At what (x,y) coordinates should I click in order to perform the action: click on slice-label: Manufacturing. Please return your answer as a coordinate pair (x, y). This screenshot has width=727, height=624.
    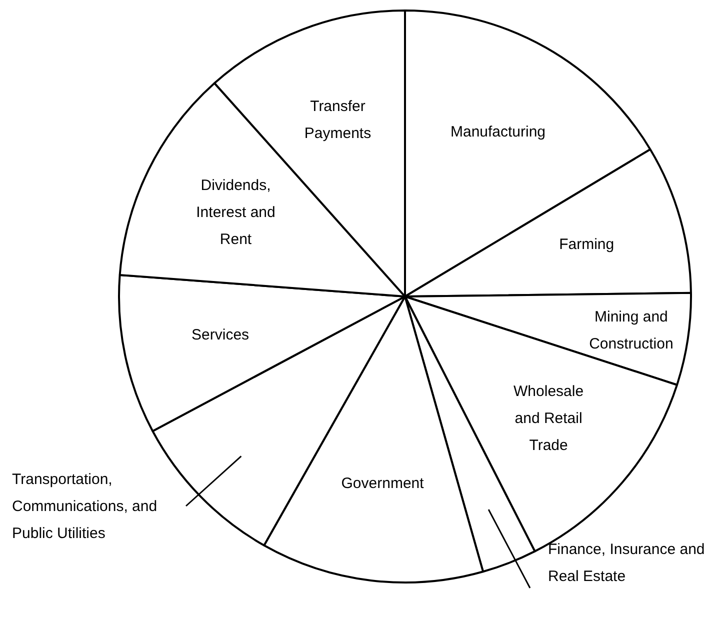
    Looking at the image, I should click on (498, 131).